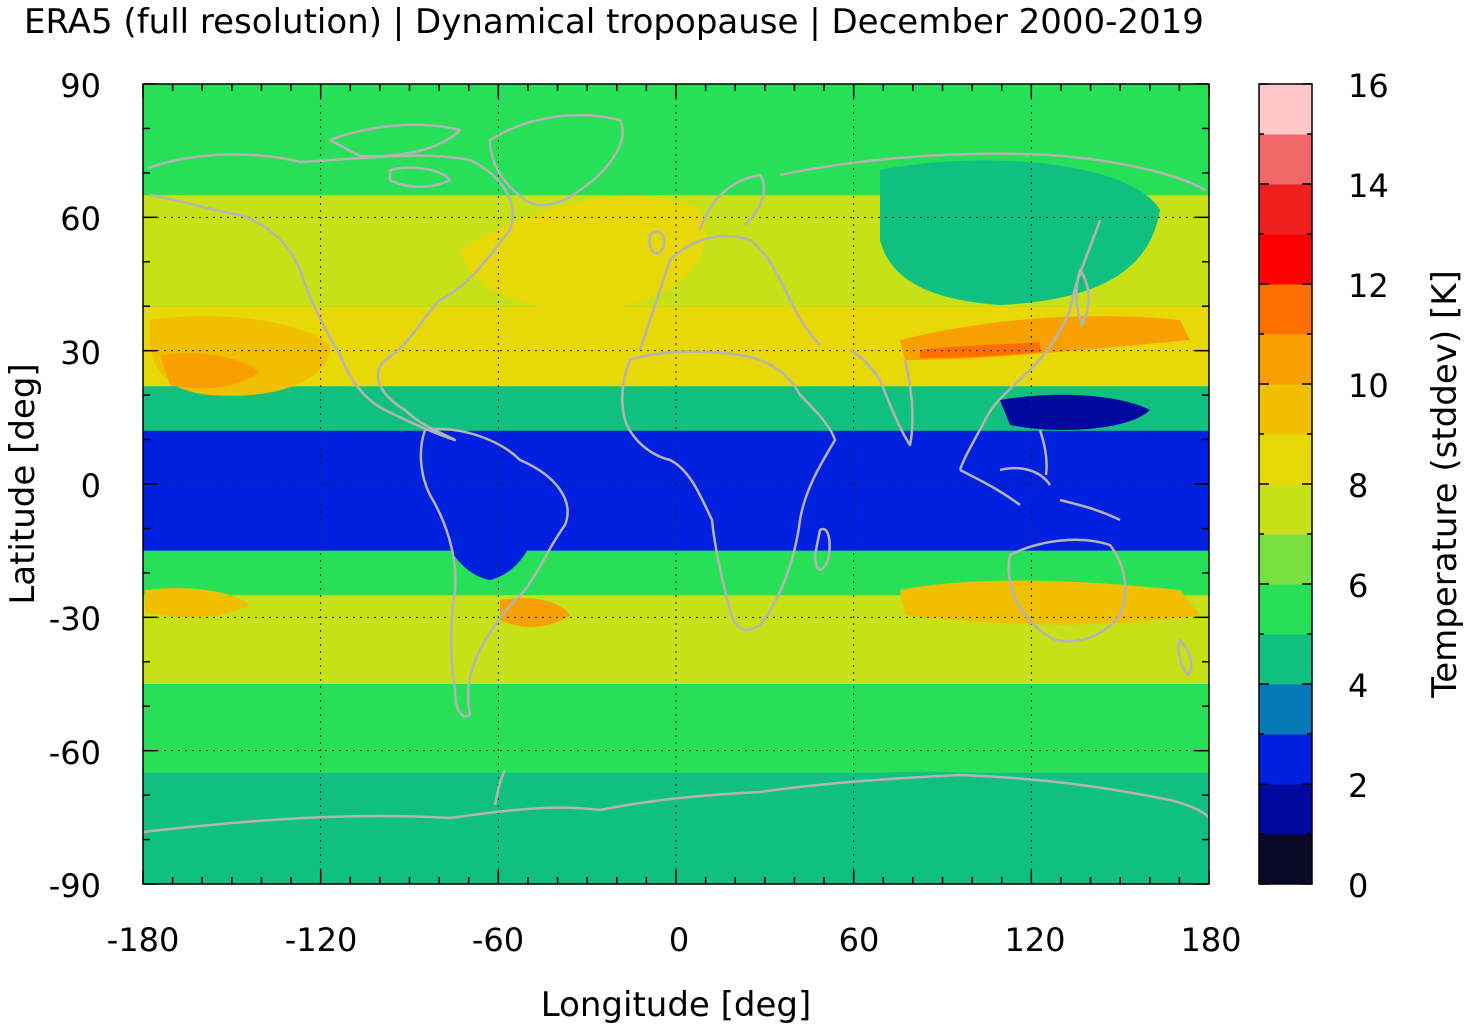 This screenshot has height=1029, width=1470. I want to click on colorbar-tick-label: 6, so click(1358, 586).